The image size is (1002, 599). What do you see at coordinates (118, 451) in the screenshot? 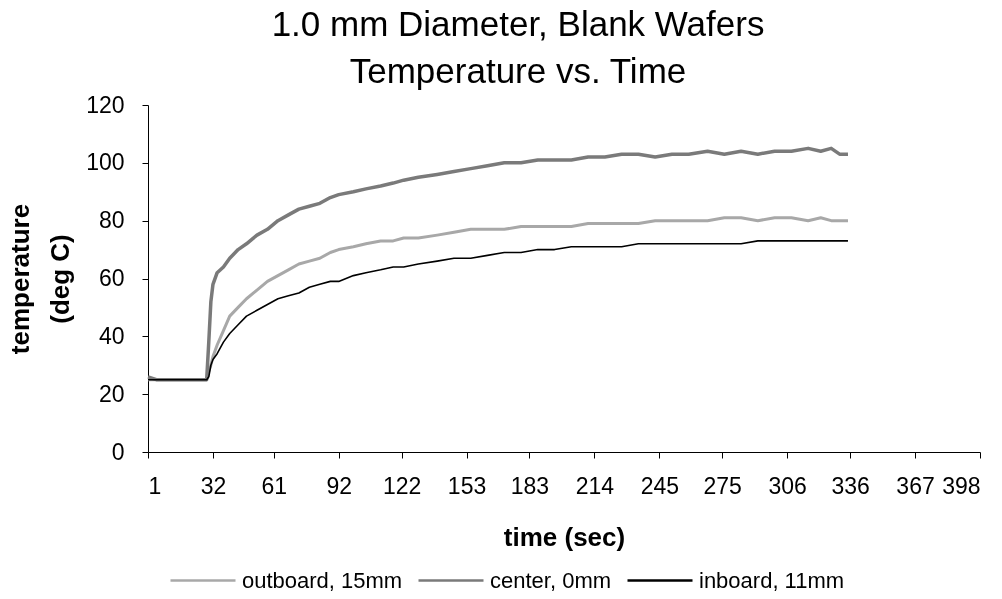
I see `y-tick-label: 0` at bounding box center [118, 451].